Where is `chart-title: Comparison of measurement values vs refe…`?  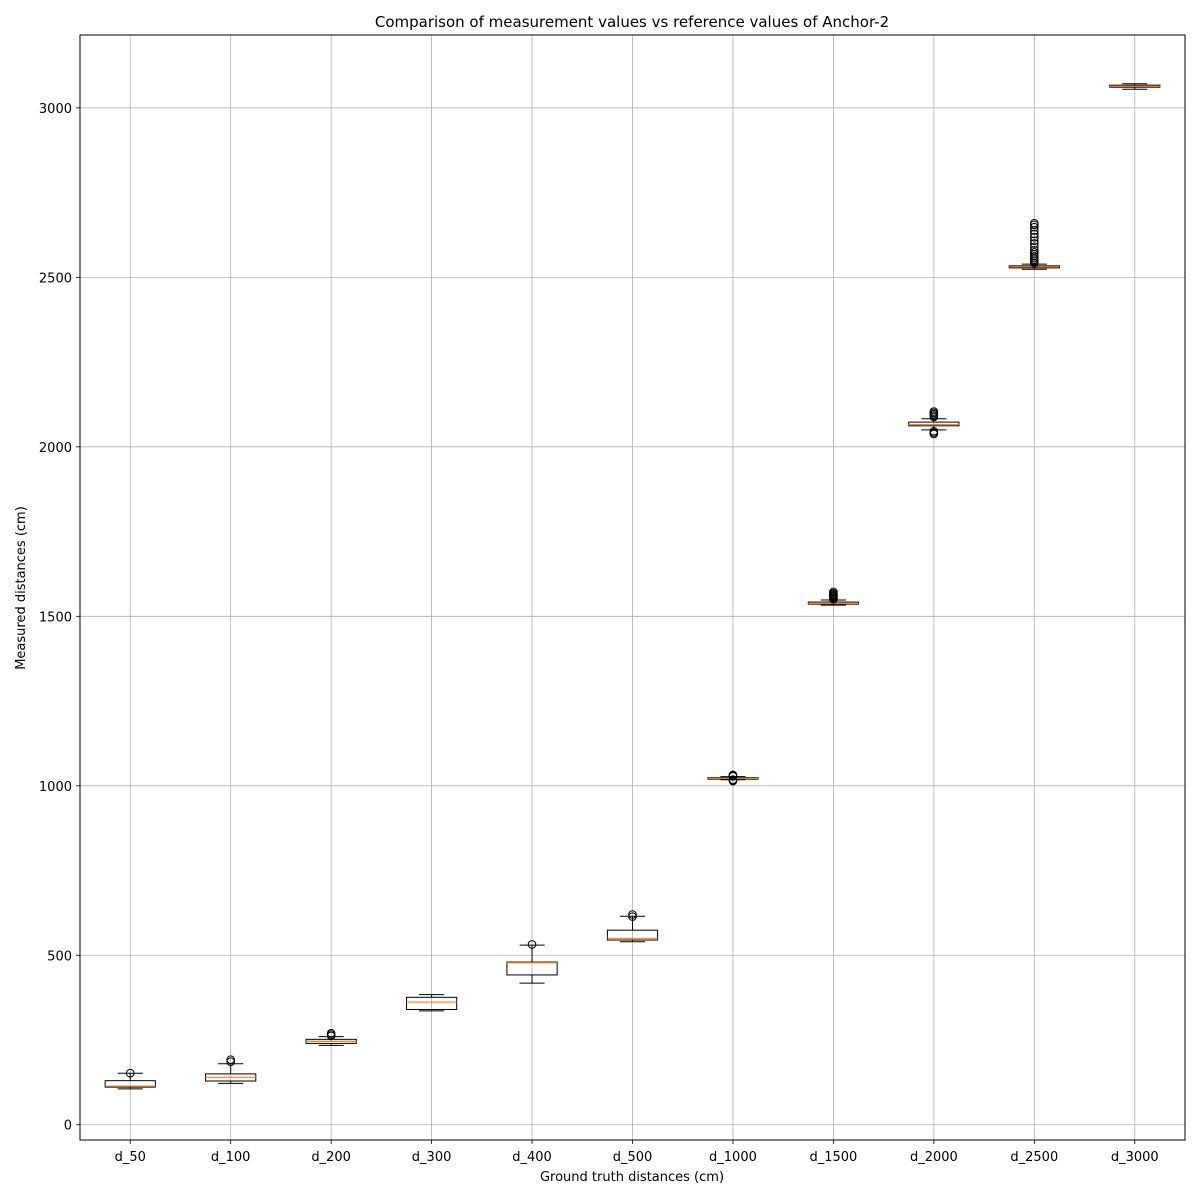 chart-title: Comparison of measurement values vs refe… is located at coordinates (632, 22).